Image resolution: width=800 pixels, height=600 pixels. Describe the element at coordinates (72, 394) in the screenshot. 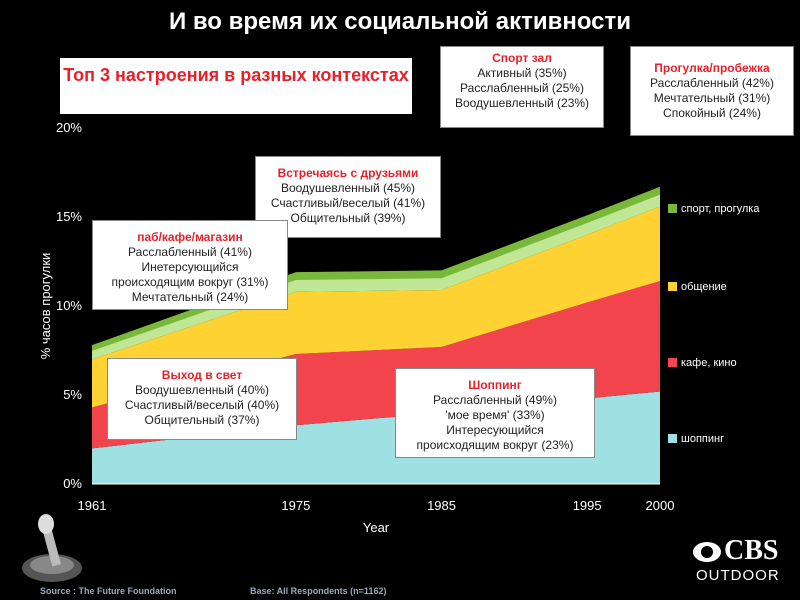

I see `y-tick-label: 5%` at that location.